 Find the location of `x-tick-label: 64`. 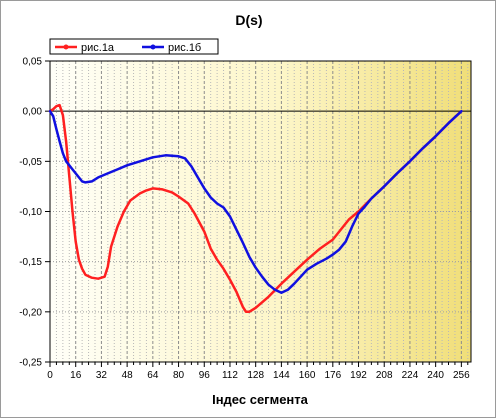

x-tick-label: 64 is located at coordinates (153, 375).